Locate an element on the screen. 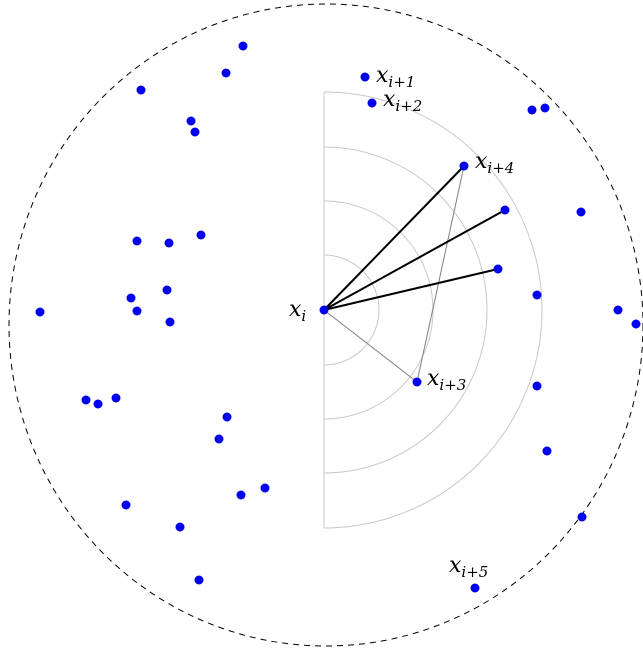  edge-xi-xi4 is located at coordinates (394, 238).